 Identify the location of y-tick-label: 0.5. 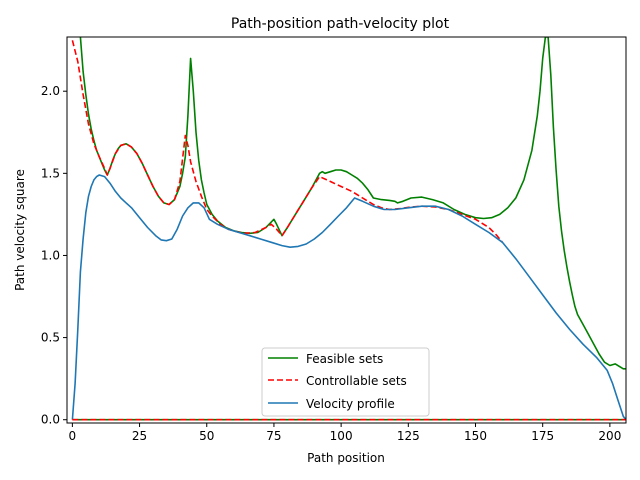
(50, 338).